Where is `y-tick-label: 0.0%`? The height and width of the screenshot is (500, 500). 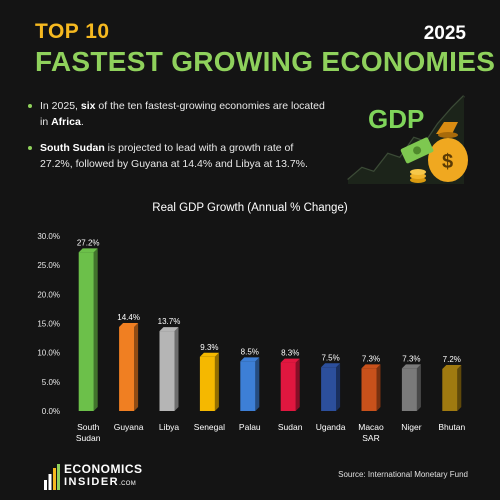 y-tick-label: 0.0% is located at coordinates (51, 411).